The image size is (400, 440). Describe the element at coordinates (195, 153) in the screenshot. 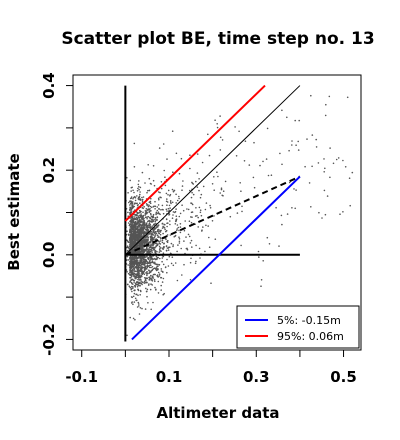

I see `p95-line` at that location.